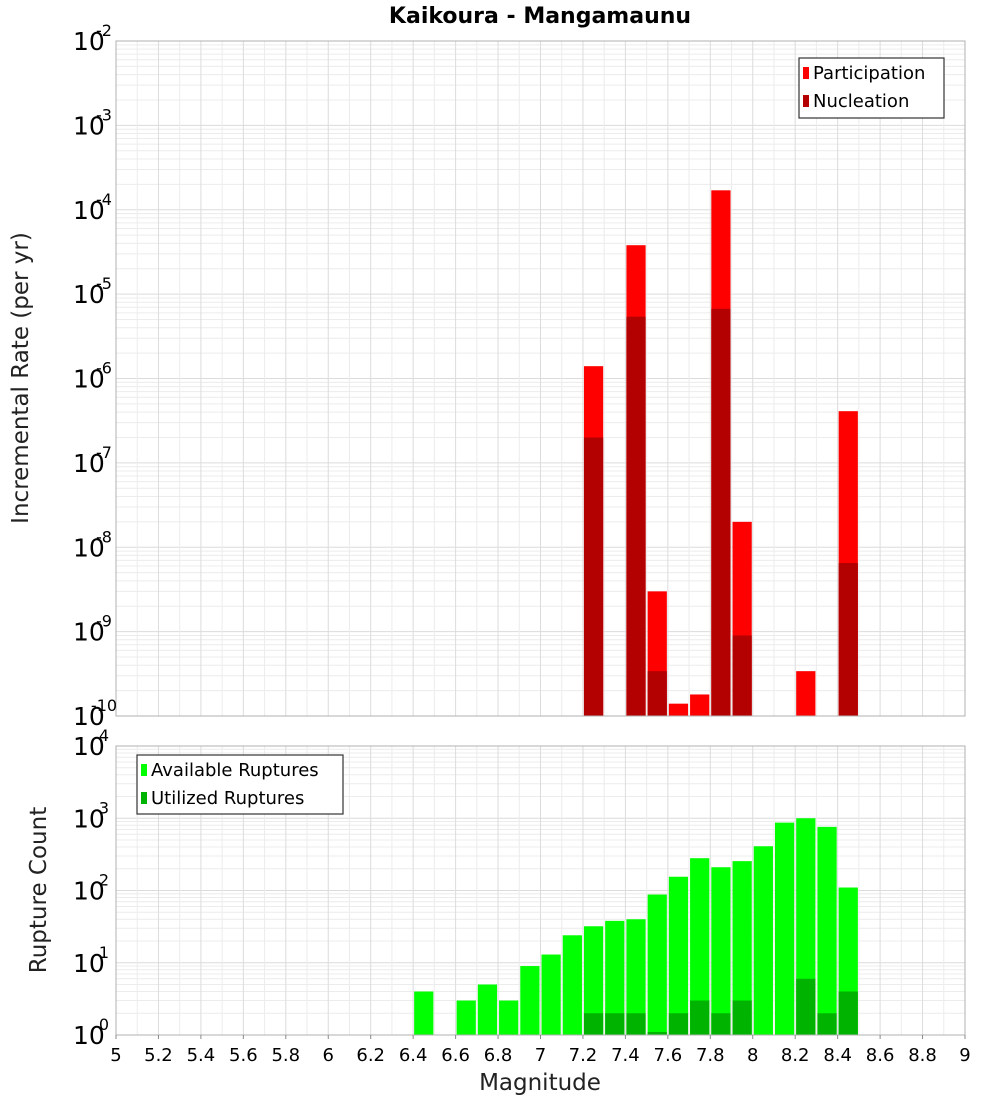  Describe the element at coordinates (104, 807) in the screenshot. I see `y-tick-exponent: 3` at that location.